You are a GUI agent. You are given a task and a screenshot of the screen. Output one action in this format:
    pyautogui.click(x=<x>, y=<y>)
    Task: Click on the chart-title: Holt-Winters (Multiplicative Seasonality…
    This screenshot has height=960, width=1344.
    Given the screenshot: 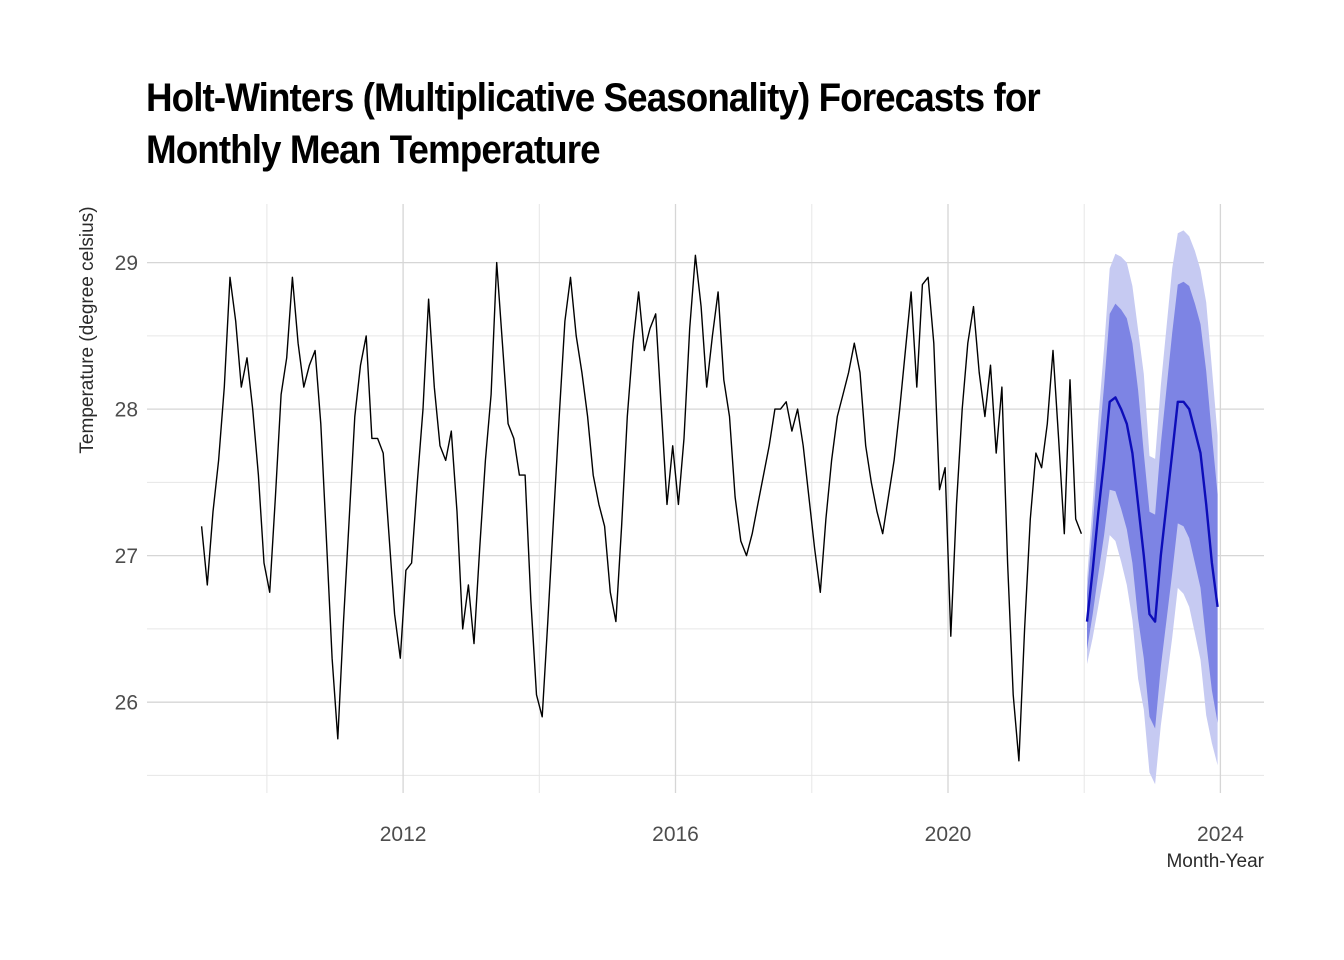 What is the action you would take?
    pyautogui.click(x=593, y=124)
    